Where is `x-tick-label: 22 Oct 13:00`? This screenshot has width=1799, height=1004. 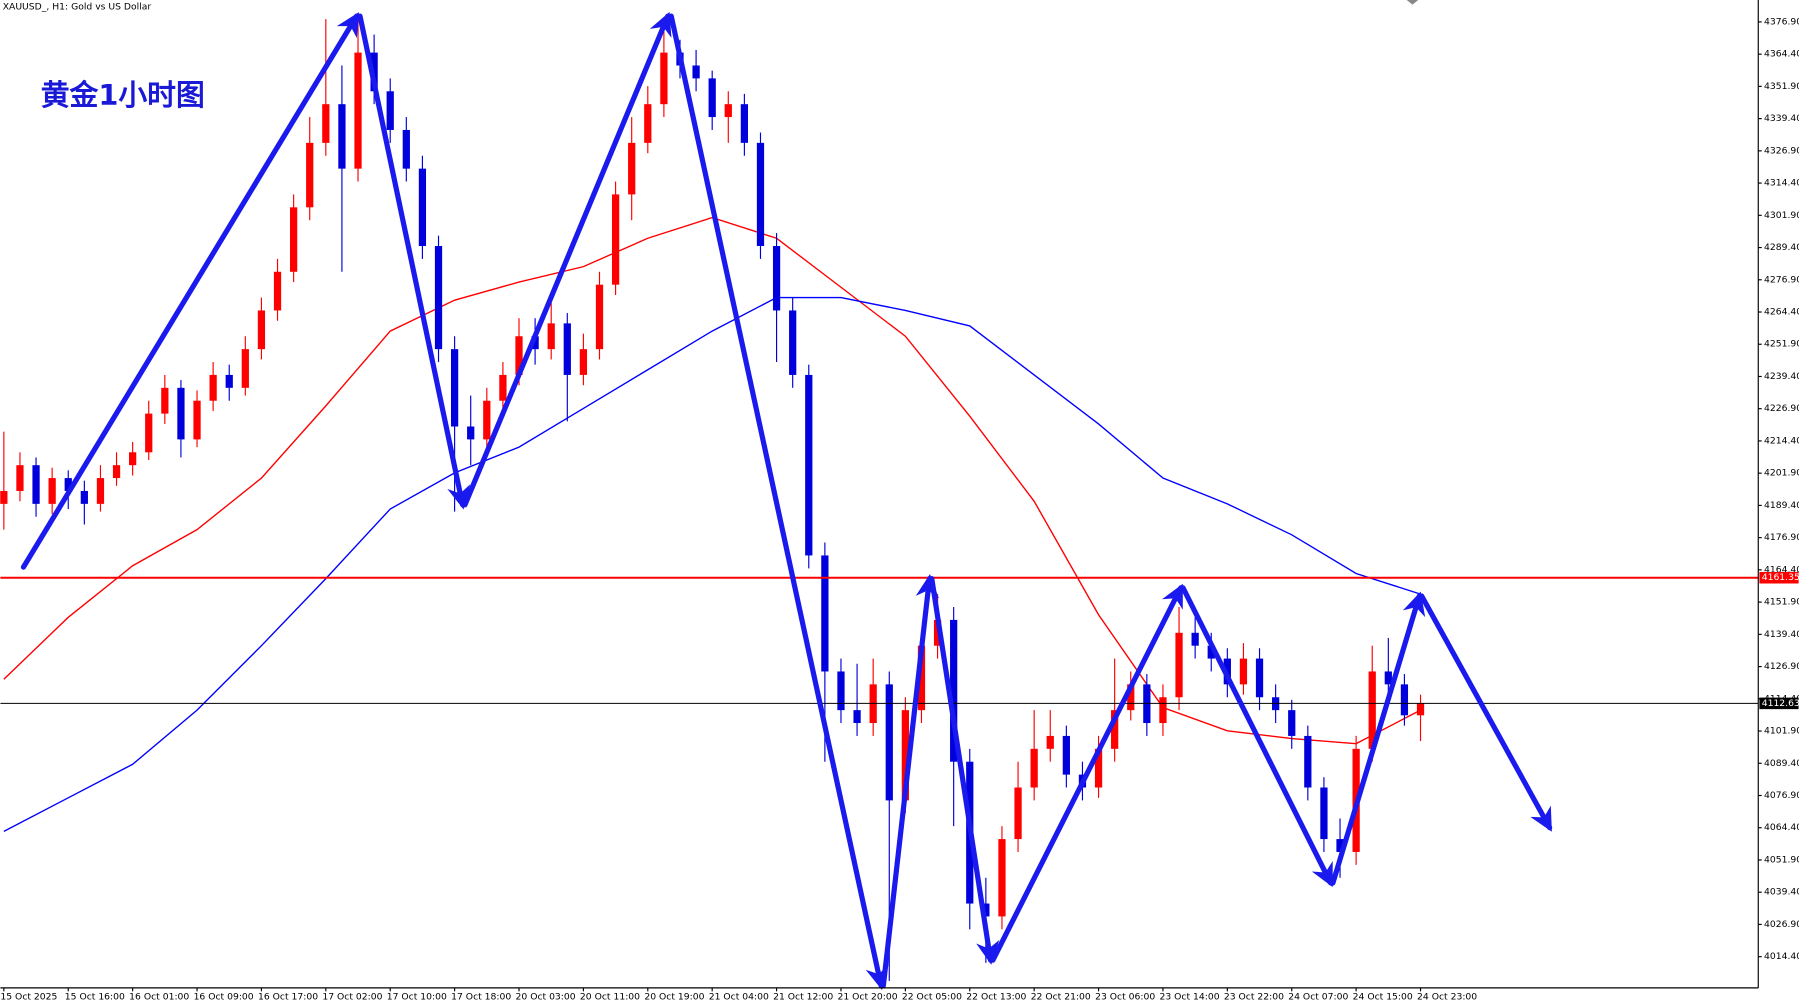
x-tick-label: 22 Oct 13:00 is located at coordinates (996, 997).